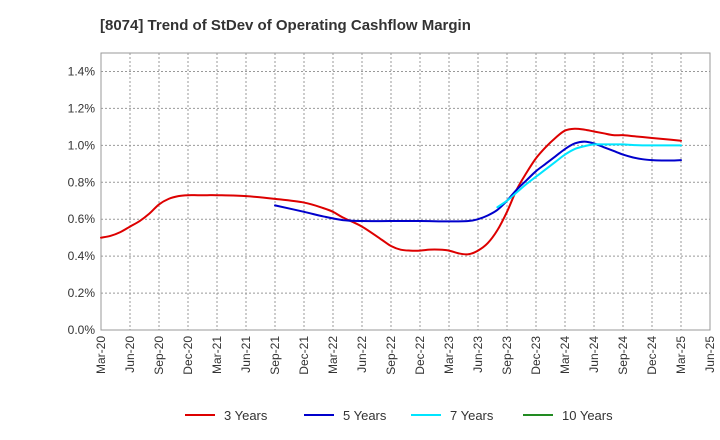 Image resolution: width=720 pixels, height=440 pixels. I want to click on x-tick-label: Mar-21, so click(217, 355).